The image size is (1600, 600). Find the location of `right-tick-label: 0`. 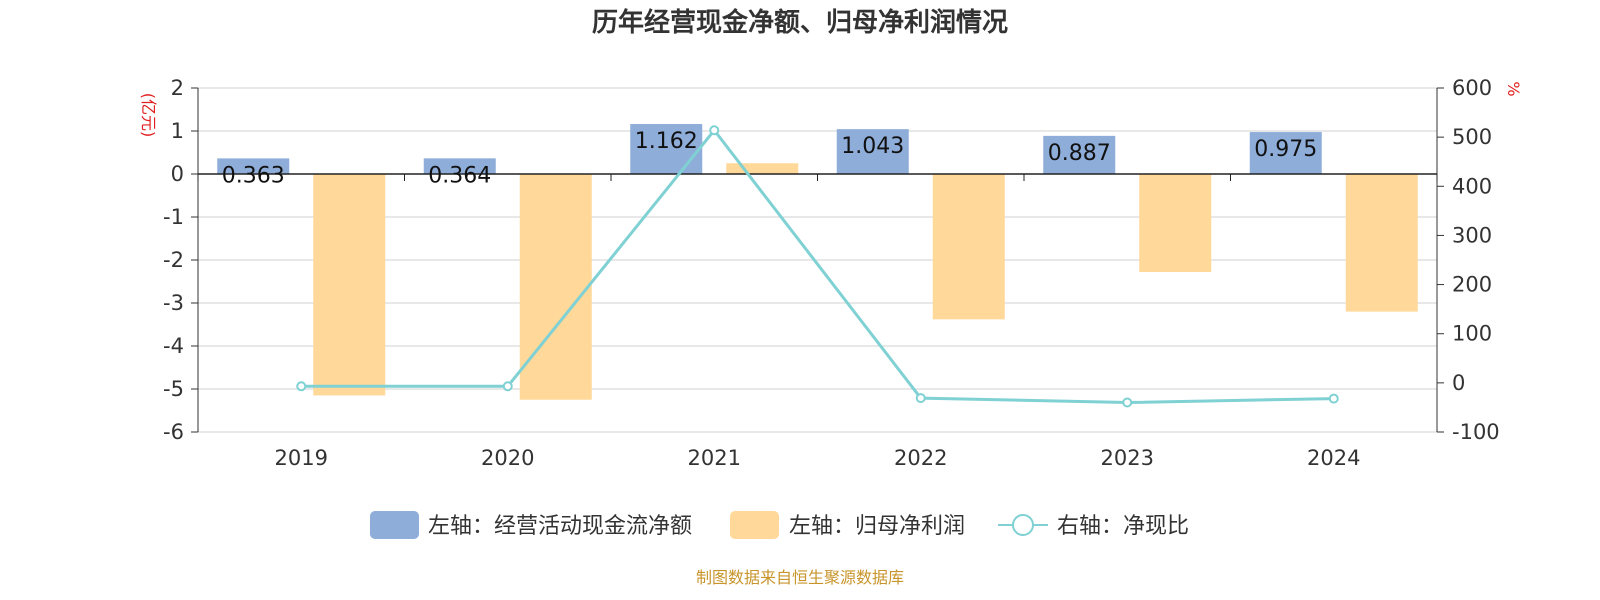

right-tick-label: 0 is located at coordinates (1458, 383).